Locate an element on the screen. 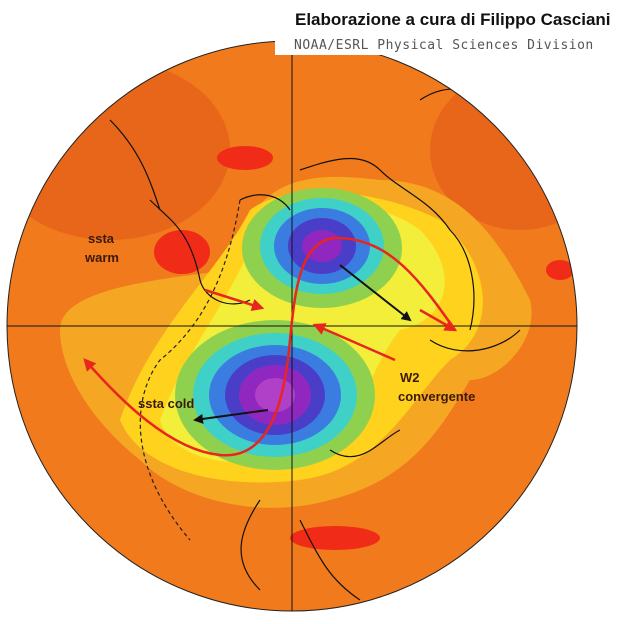 Image resolution: width=634 pixels, height=624 pixels. dashed-contour is located at coordinates (190, 370).